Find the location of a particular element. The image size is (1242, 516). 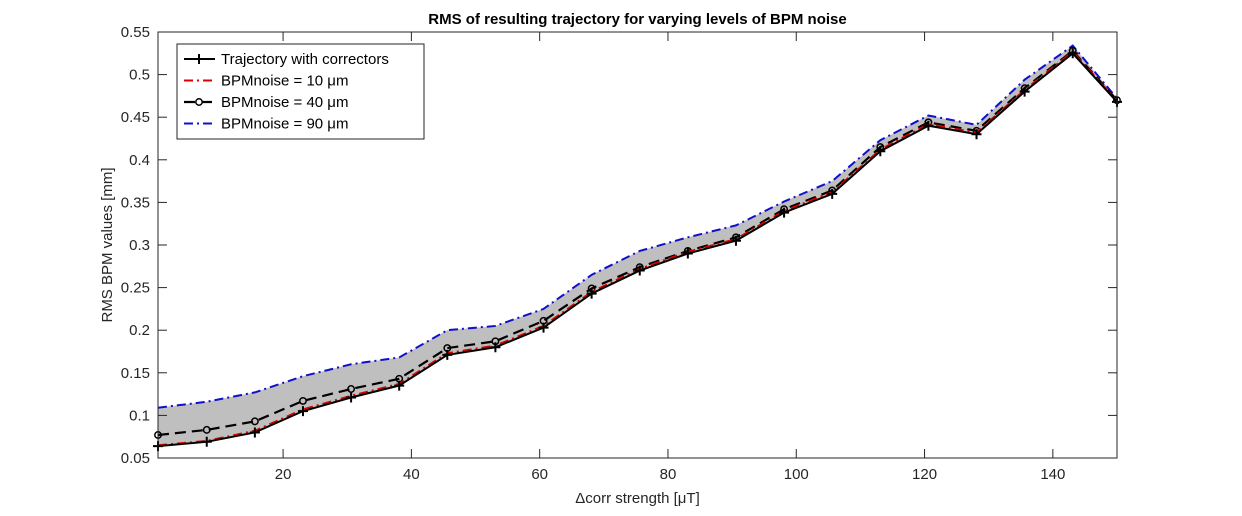

legend-label: Trajectory with correctors is located at coordinates (305, 59).